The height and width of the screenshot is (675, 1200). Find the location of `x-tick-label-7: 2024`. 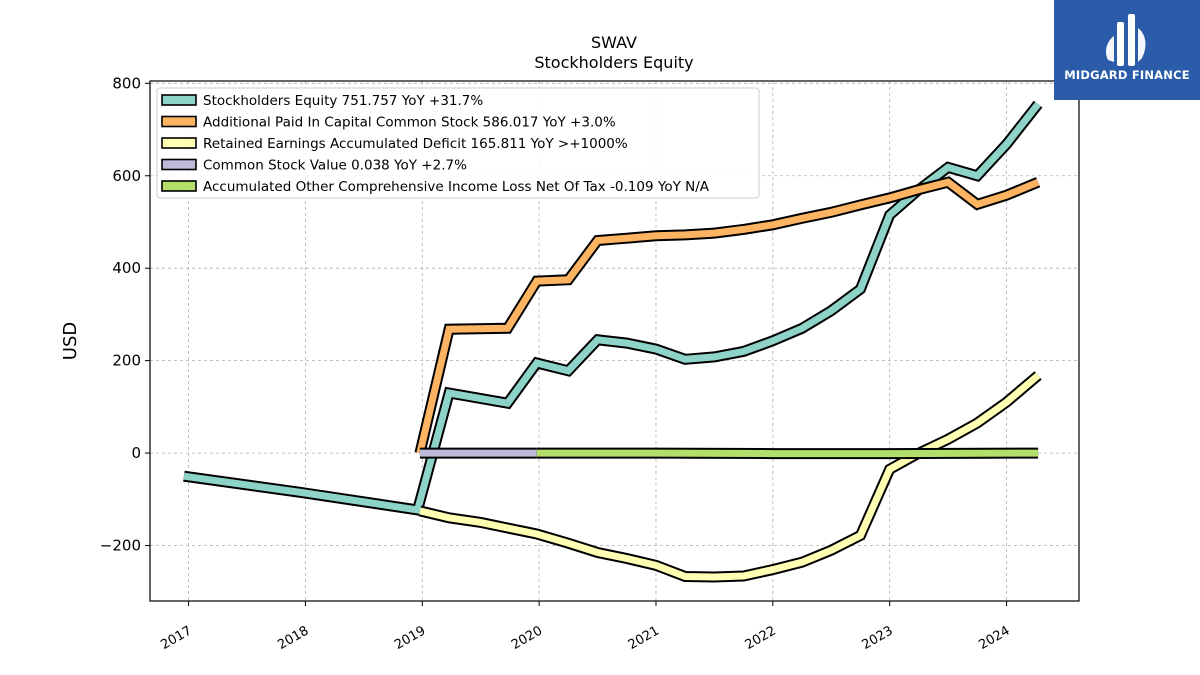

x-tick-label-7: 2024 is located at coordinates (994, 638).